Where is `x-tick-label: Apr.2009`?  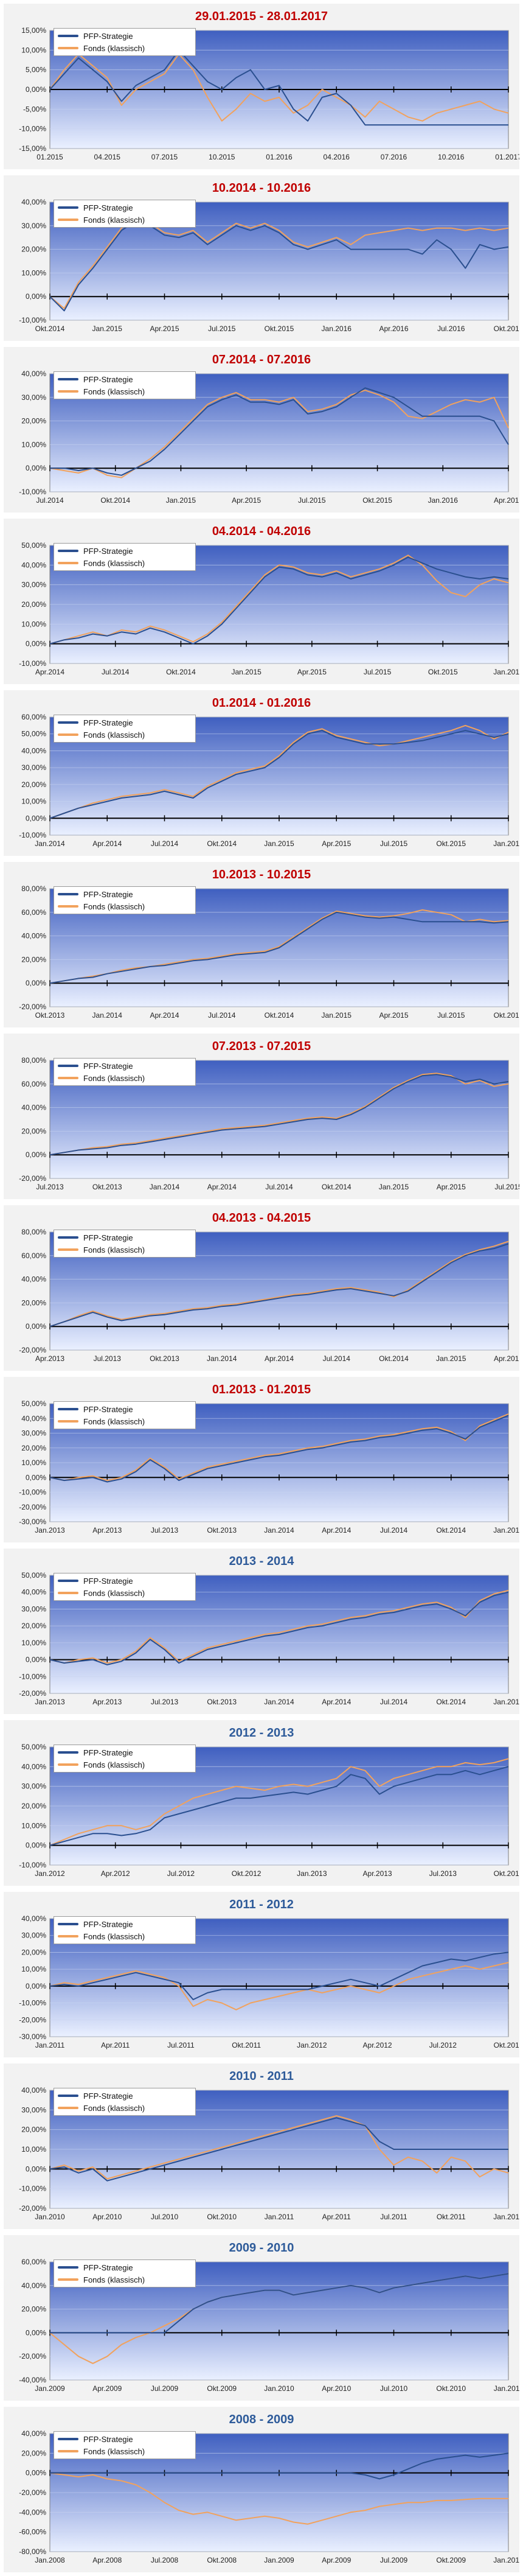 x-tick-label: Apr.2009 is located at coordinates (107, 2388).